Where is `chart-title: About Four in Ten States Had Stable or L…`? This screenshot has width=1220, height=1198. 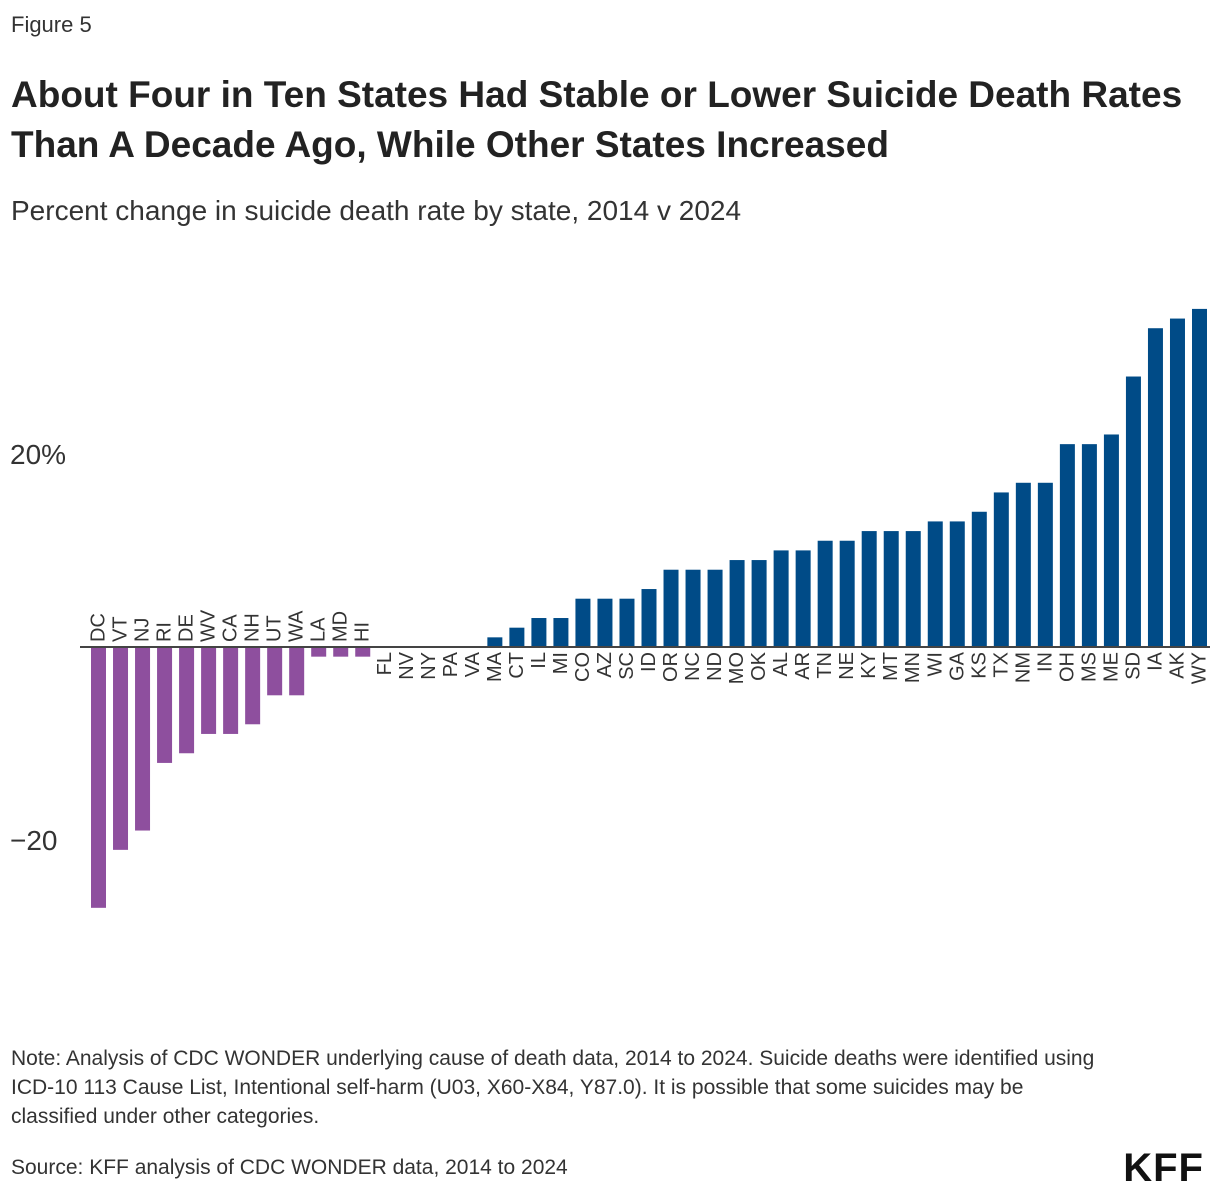
chart-title: About Four in Ten States Had Stable or L… is located at coordinates (597, 119).